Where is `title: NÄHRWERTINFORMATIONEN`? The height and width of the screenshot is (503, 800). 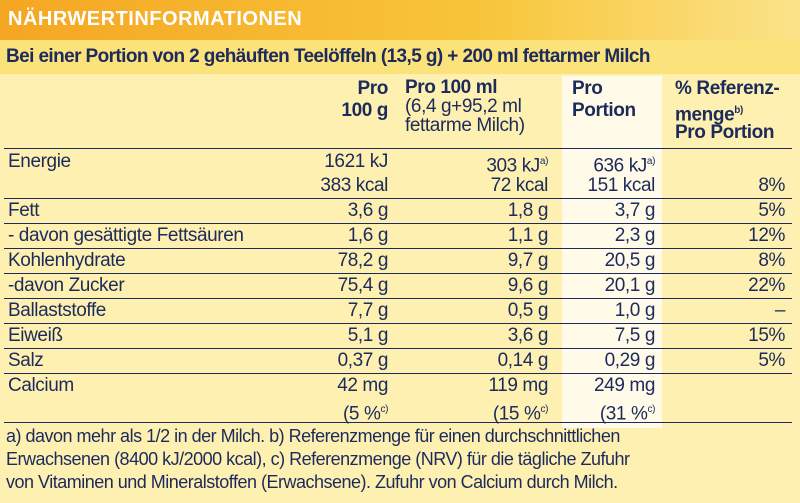 title: NÄHRWERTINFORMATIONEN is located at coordinates (155, 19).